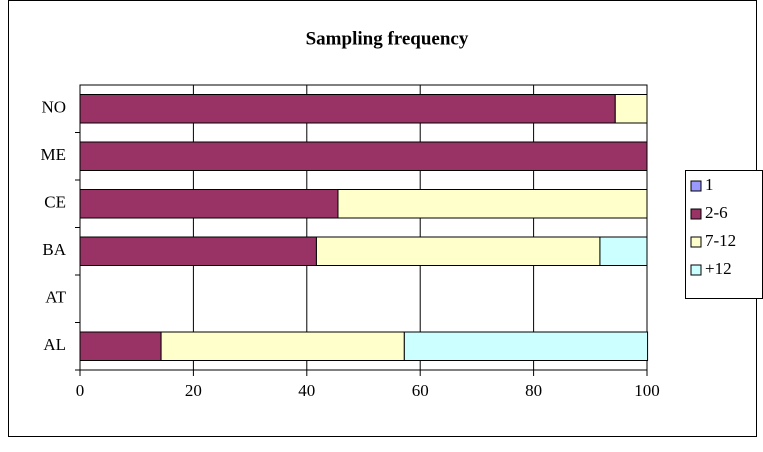  I want to click on y-tick-label: AT, so click(55, 297).